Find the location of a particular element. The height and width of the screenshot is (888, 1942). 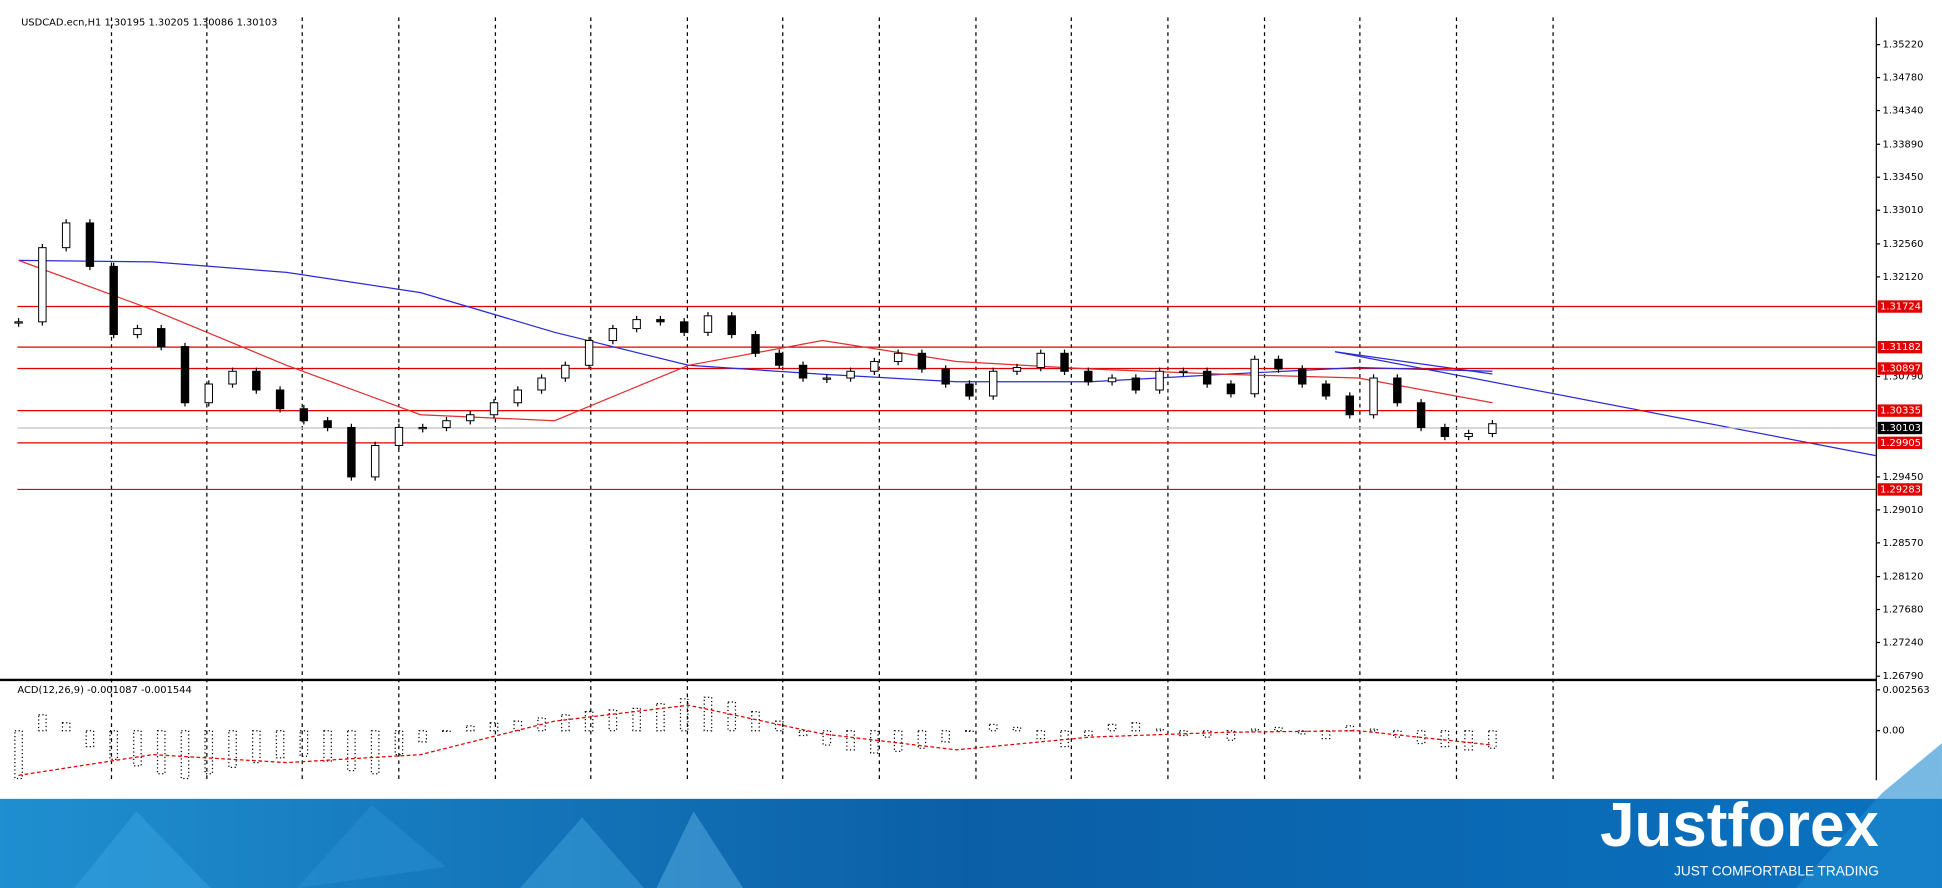

y-tick-label: 1.28120 is located at coordinates (1903, 577).